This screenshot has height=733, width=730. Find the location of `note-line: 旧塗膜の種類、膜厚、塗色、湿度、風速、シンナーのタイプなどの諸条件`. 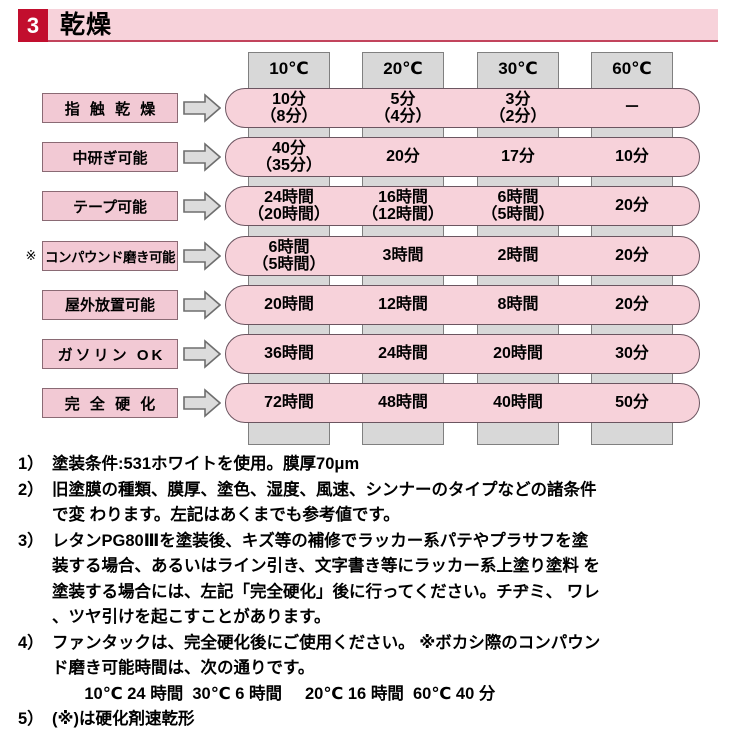

note-line: 旧塗膜の種類、膜厚、塗色、湿度、風速、シンナーのタイプなどの諸条件 is located at coordinates (324, 489).